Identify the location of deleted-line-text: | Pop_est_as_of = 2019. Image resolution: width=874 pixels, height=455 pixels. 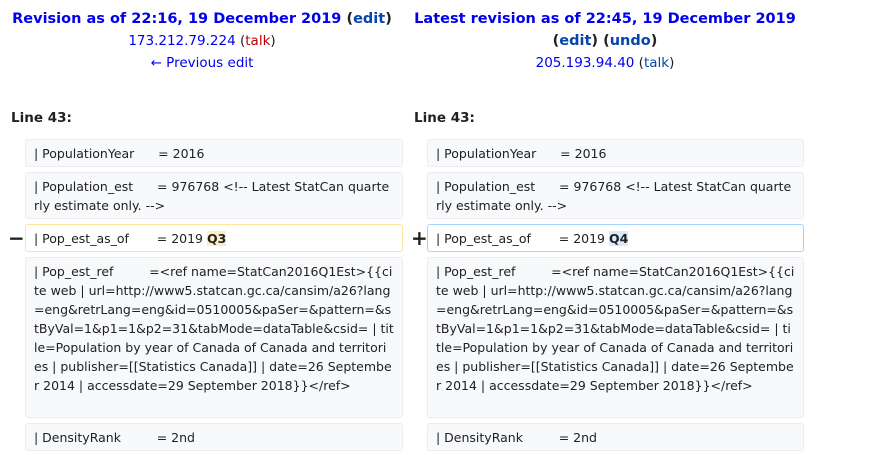
(120, 238).